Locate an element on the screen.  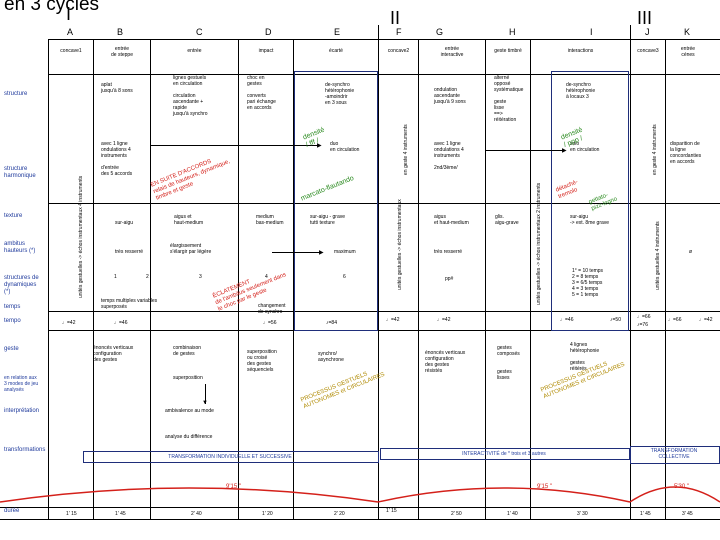
arrow-head-interpretation-icon: ▼ is located at coordinates (205, 403).